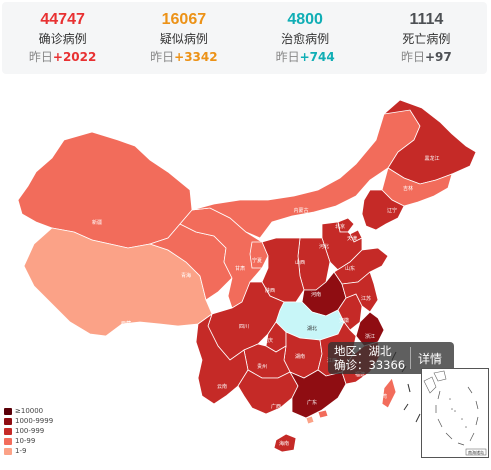 Image resolution: width=491 pixels, height=470 pixels. Describe the element at coordinates (324, 246) in the screenshot. I see `province-label: 河北` at that location.